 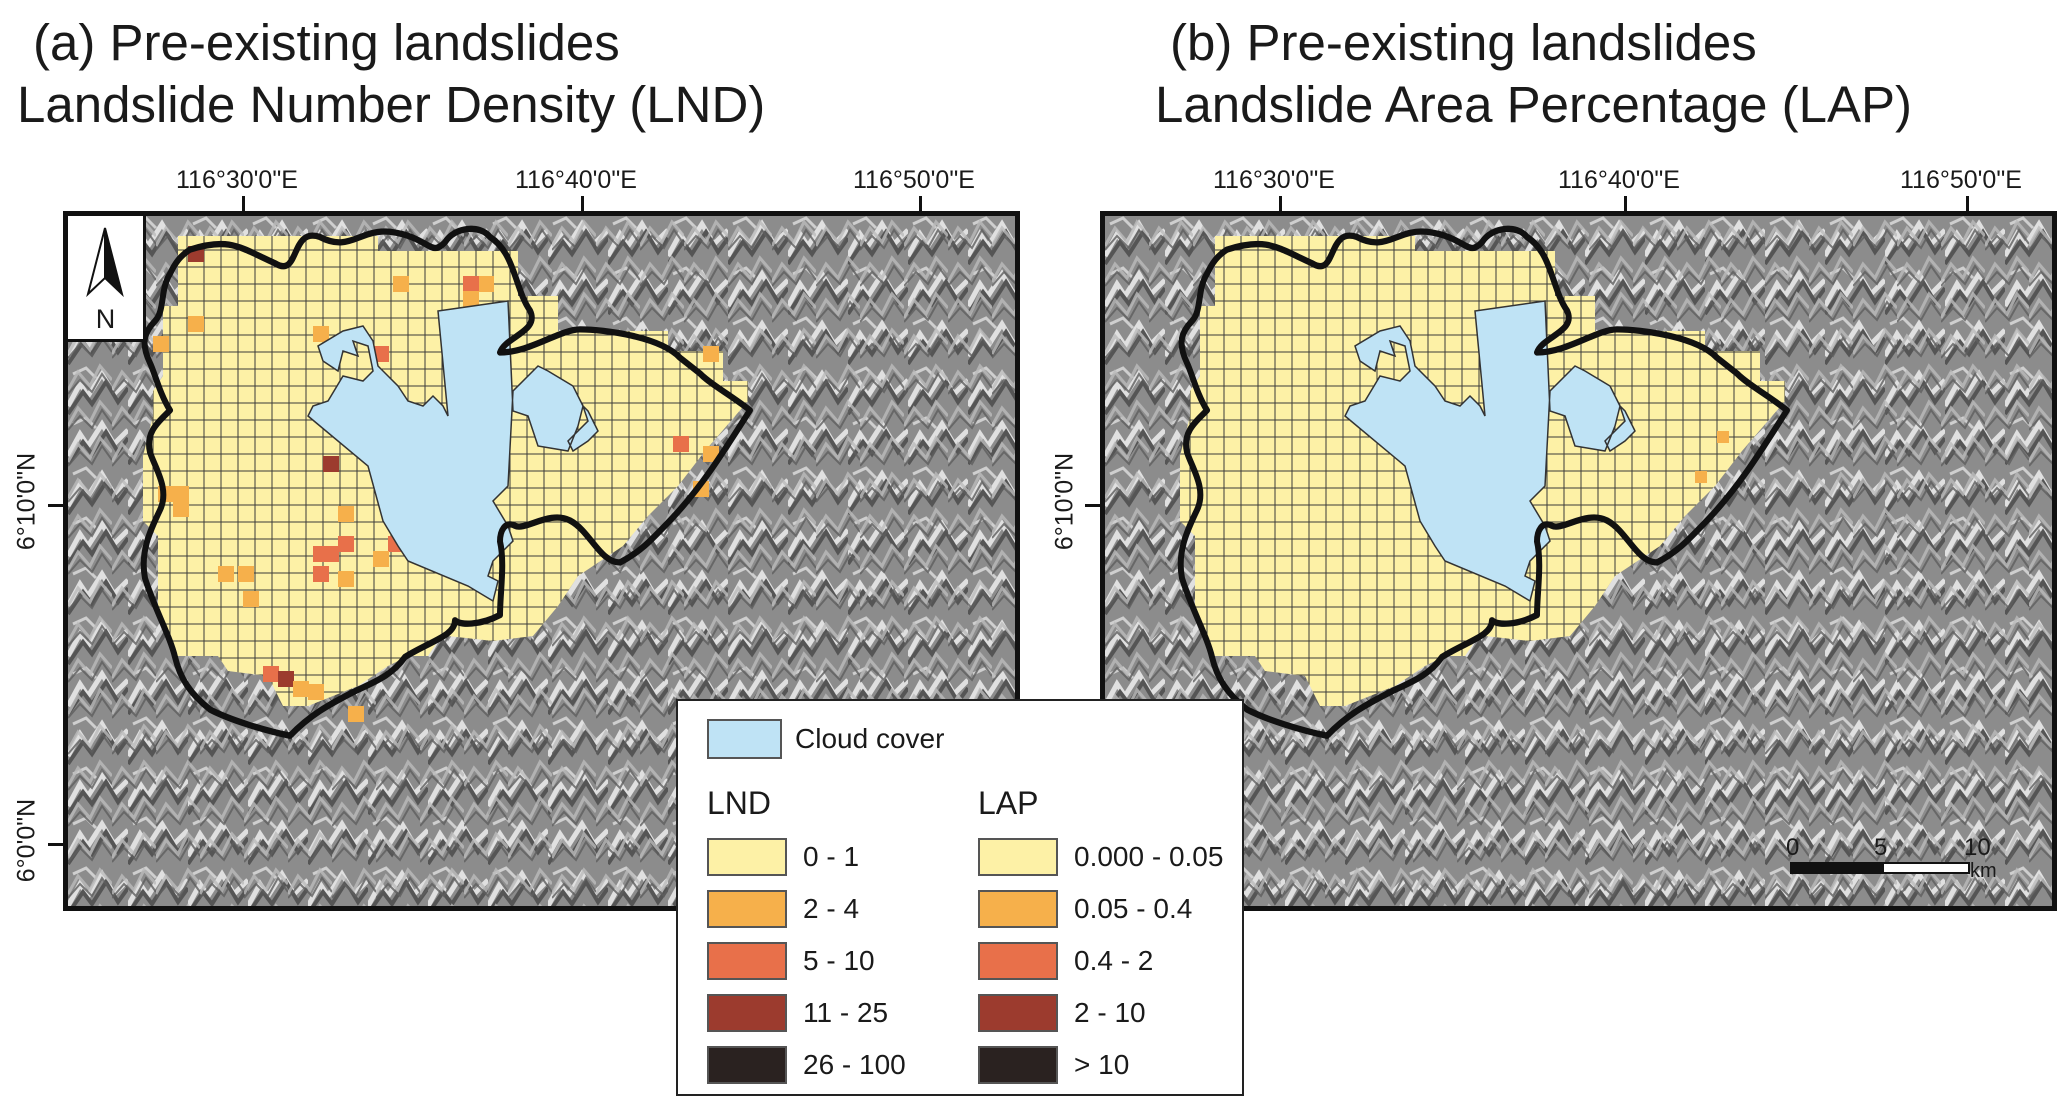 What do you see at coordinates (1891, 859) in the screenshot?
I see `scale-bar: 0 5 10 km` at bounding box center [1891, 859].